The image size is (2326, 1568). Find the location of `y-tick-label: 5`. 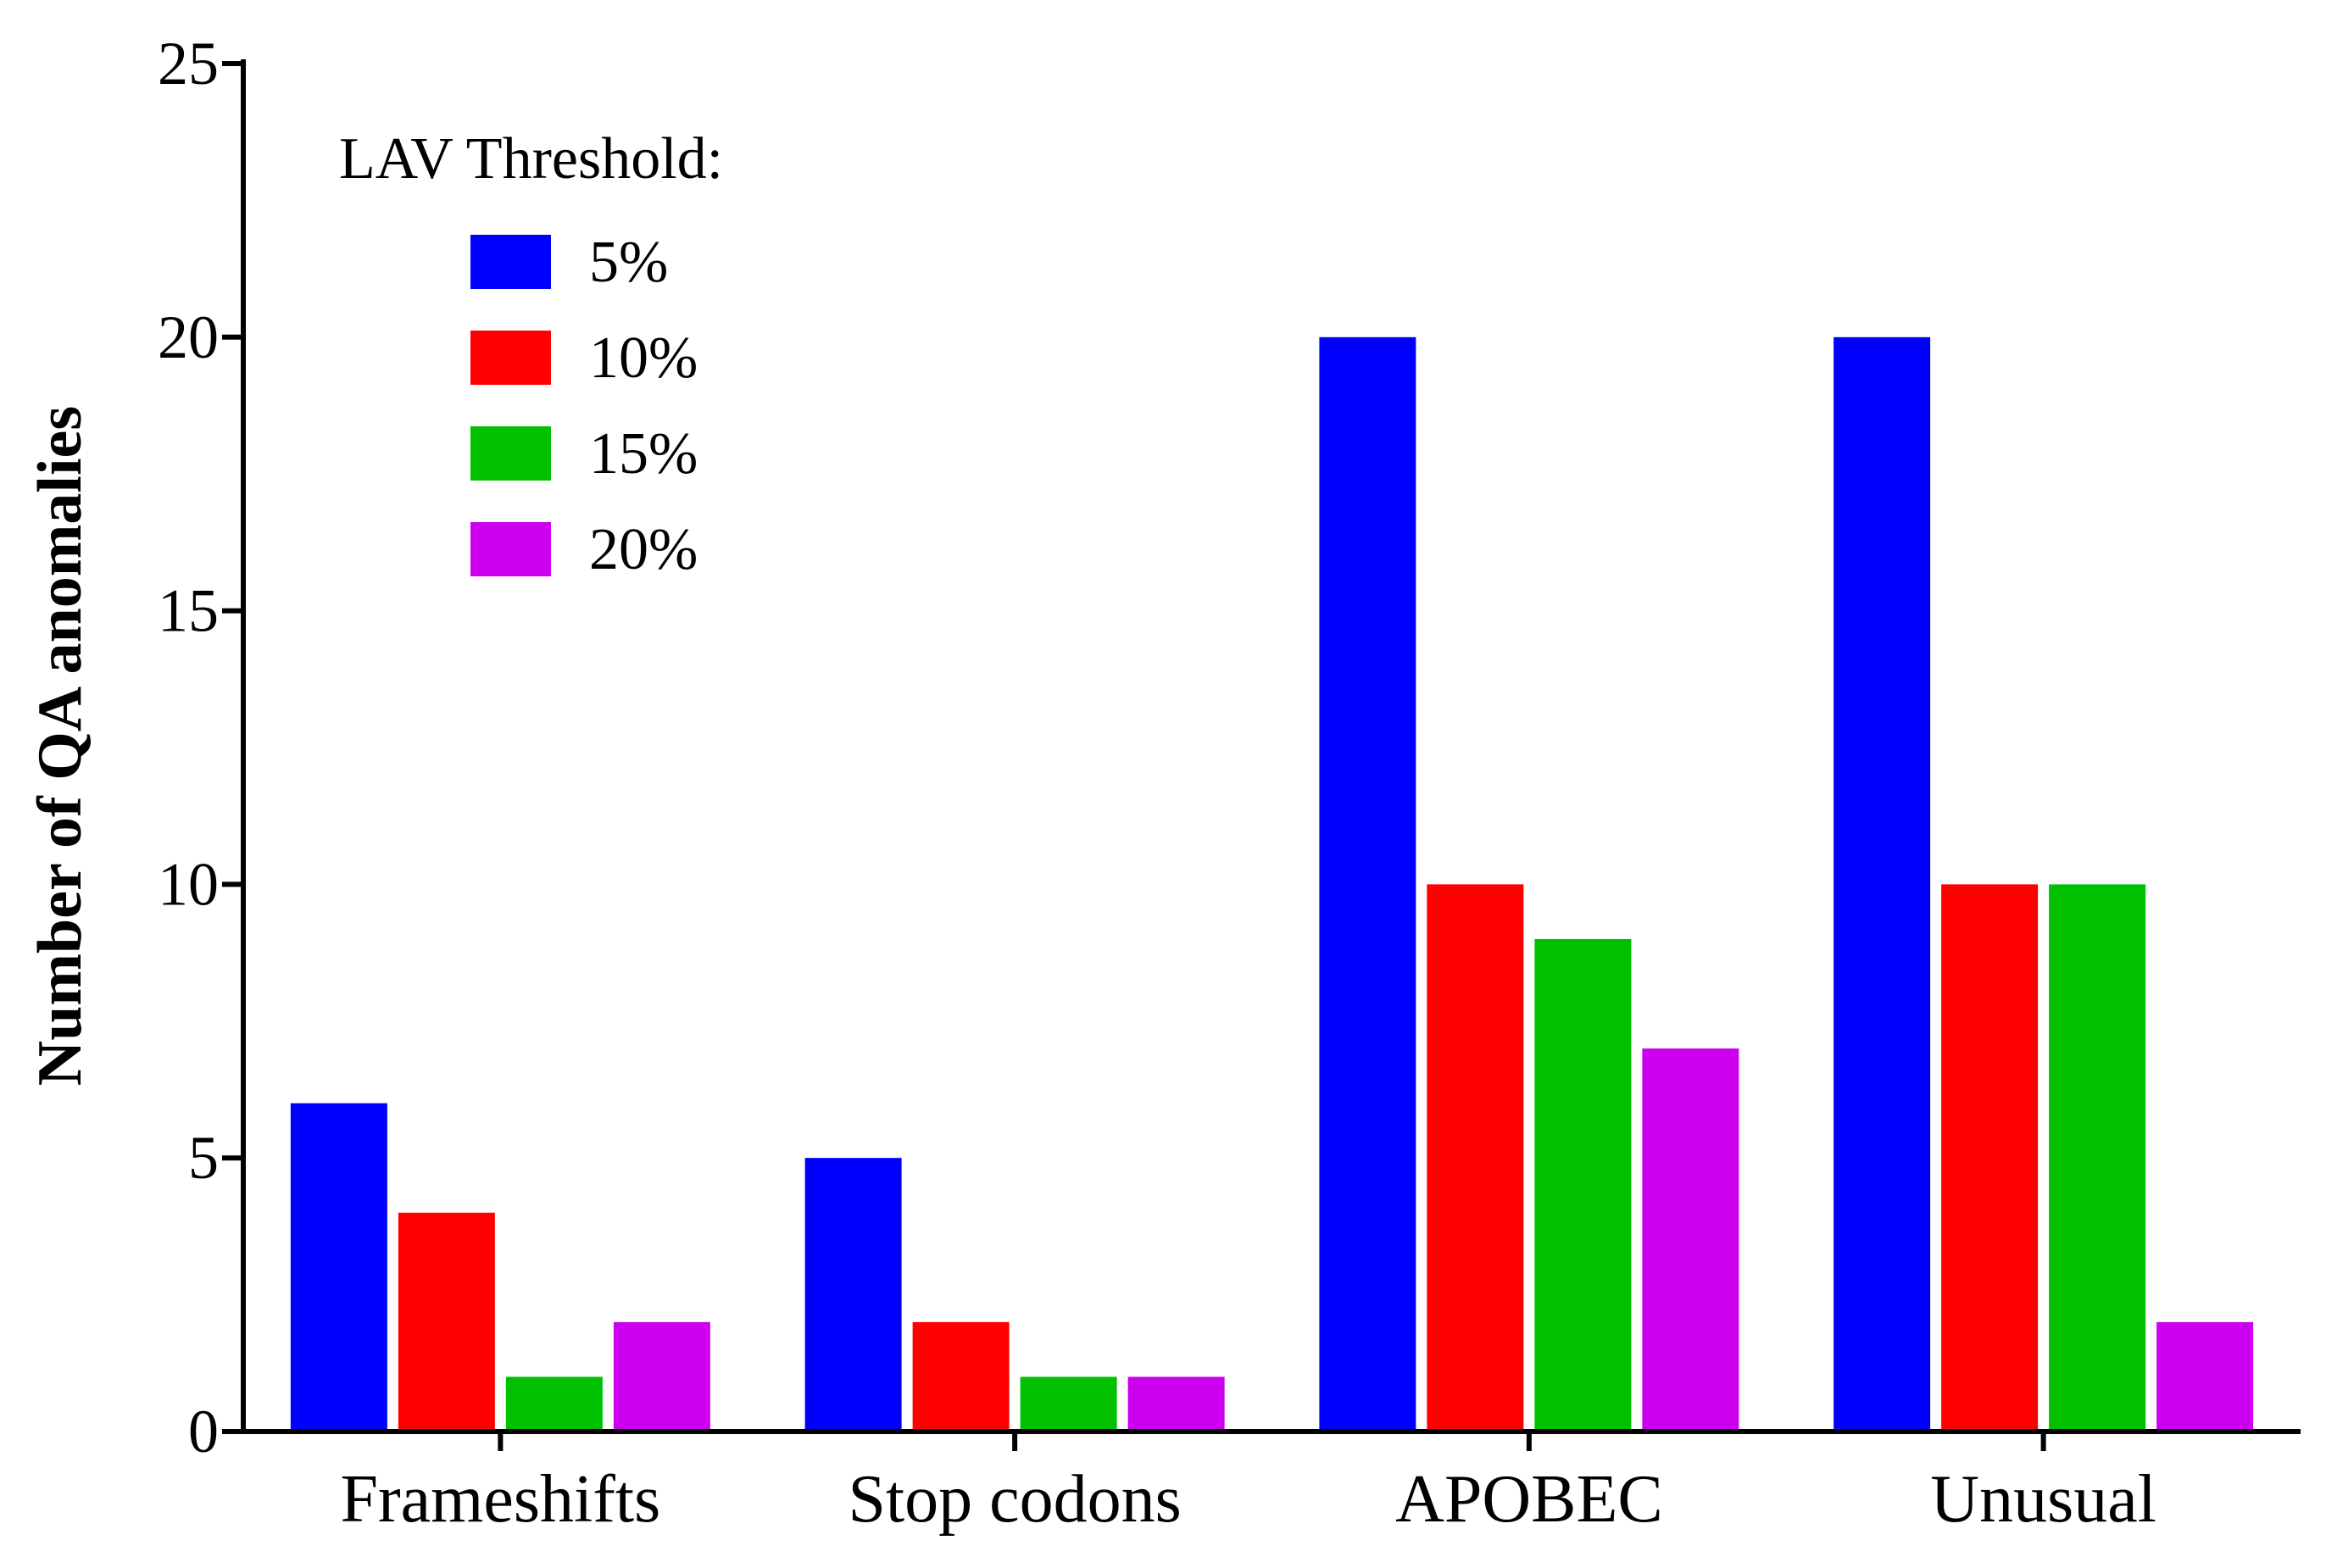

y-tick-label: 5 is located at coordinates (203, 1158).